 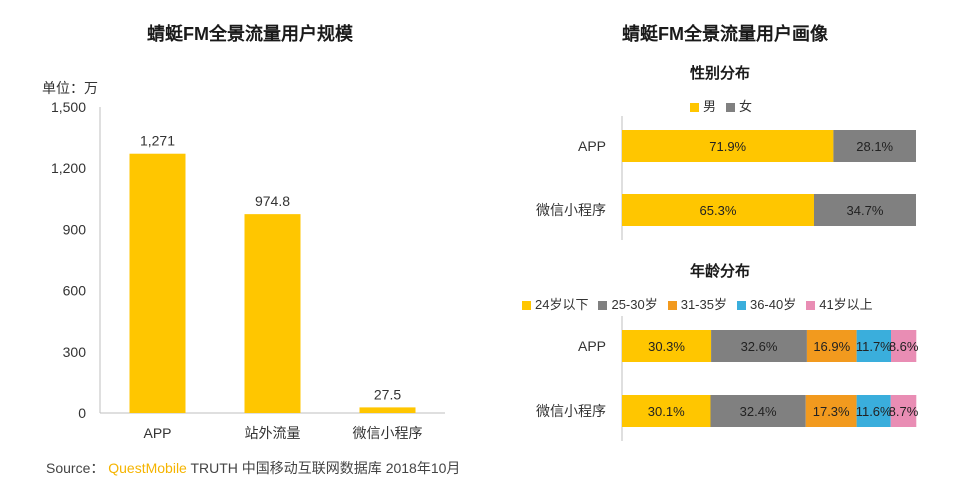 I want to click on x-tick-label: 站外流量, so click(x=273, y=433).